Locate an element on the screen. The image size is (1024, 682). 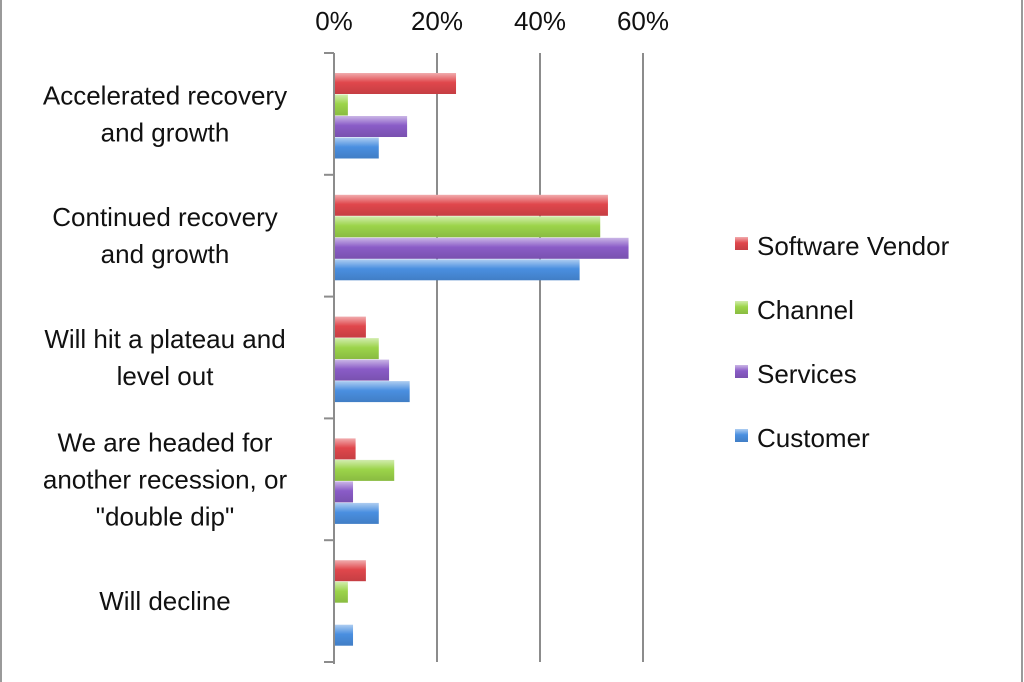
category-label: We are headed for is located at coordinates (165, 442).